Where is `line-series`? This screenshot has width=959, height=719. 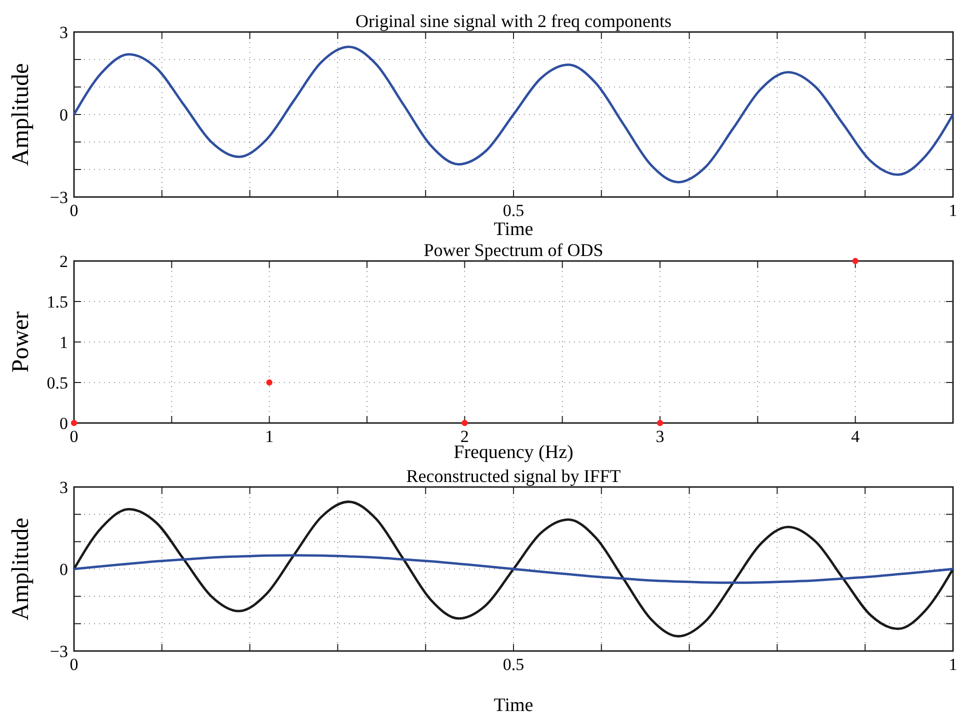 line-series is located at coordinates (513, 569).